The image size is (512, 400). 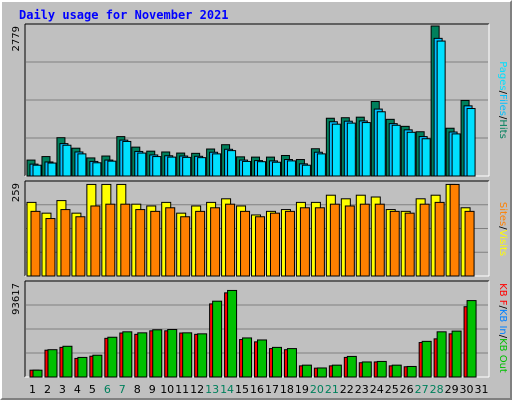 I want to click on y-max-label: 2779, so click(x=16, y=38).